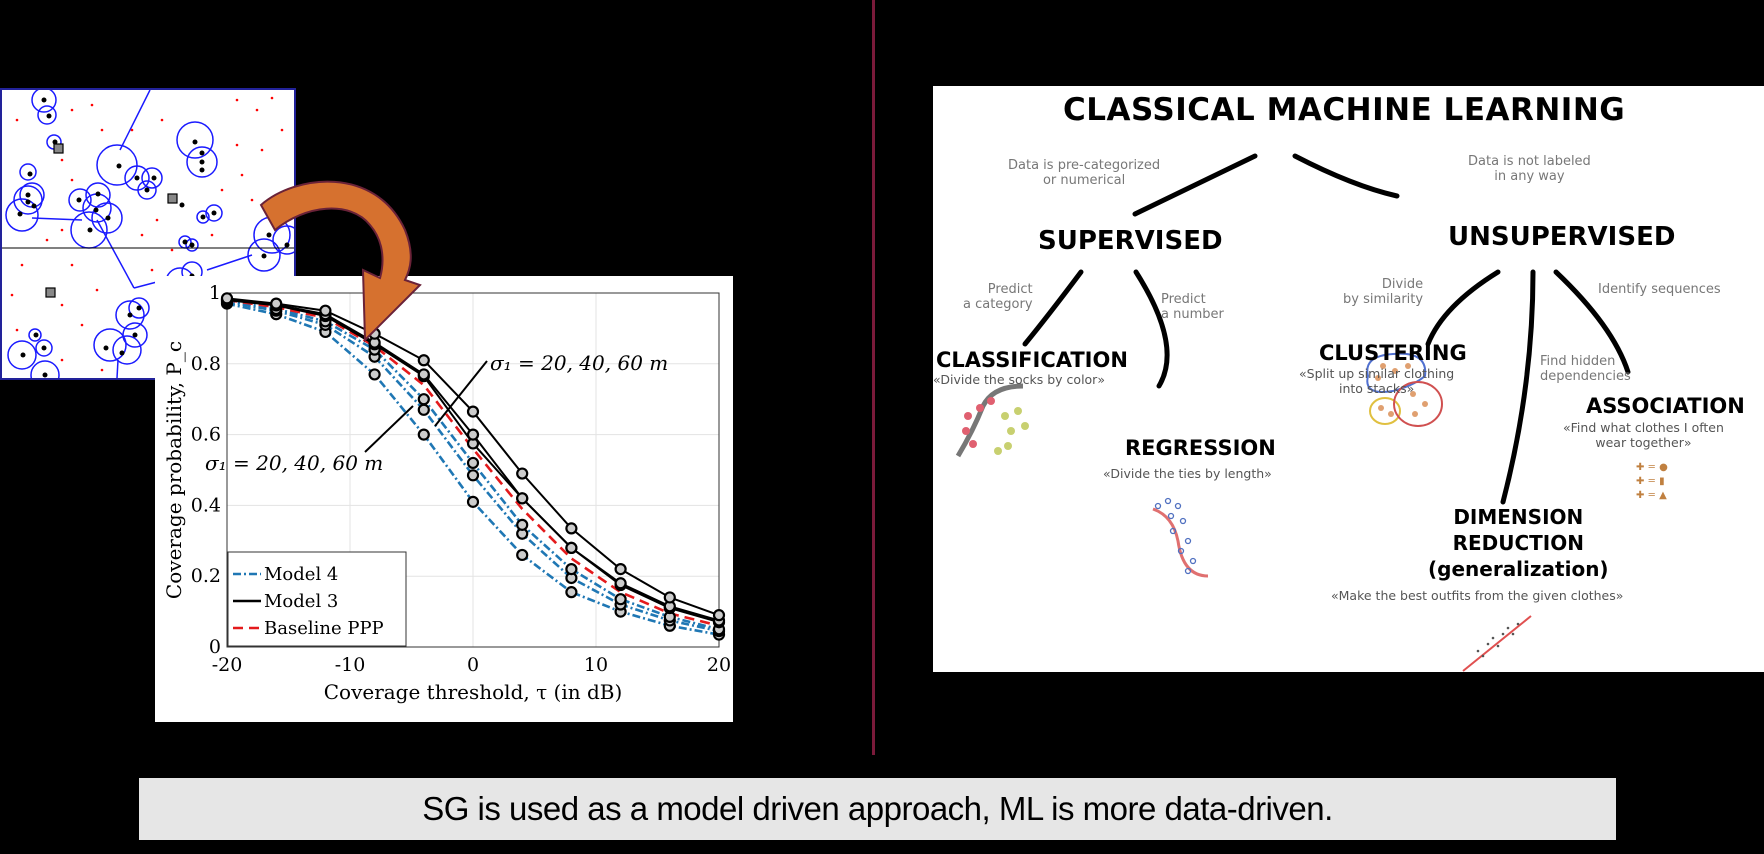 The width and height of the screenshot is (1764, 854). Describe the element at coordinates (350, 665) in the screenshot. I see `x-tick-label: -10` at that location.